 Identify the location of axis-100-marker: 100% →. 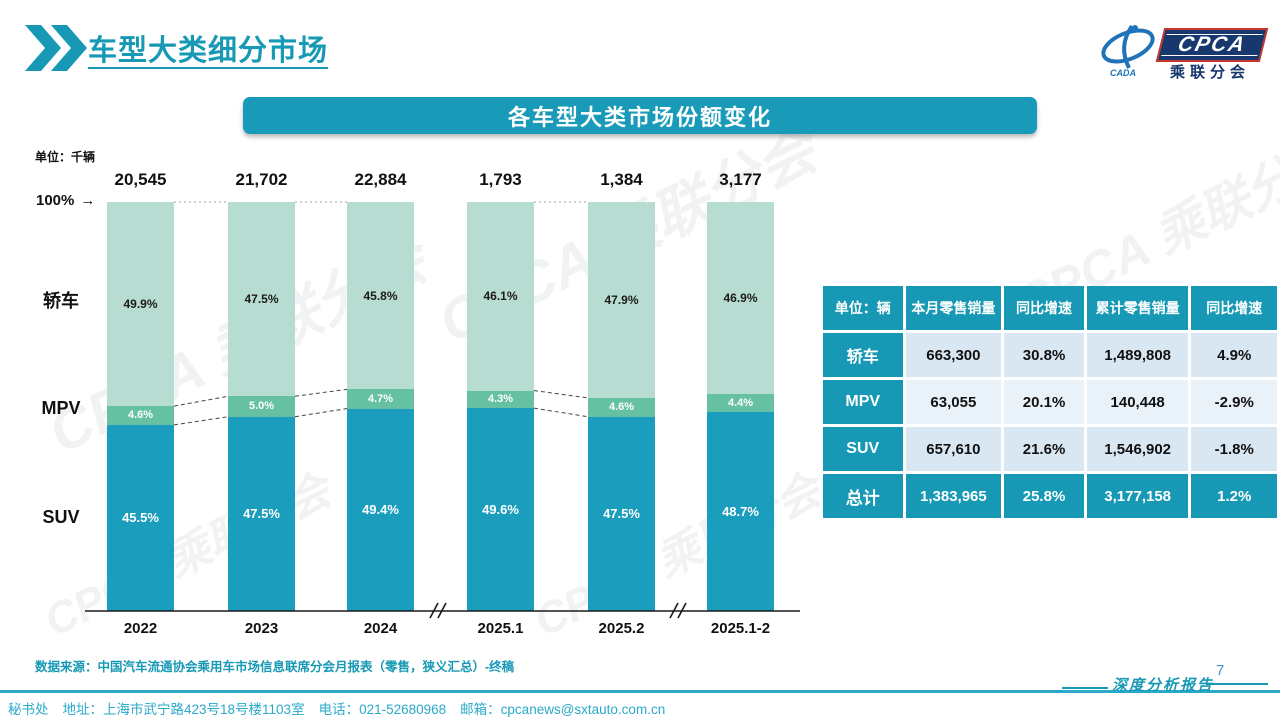
(65, 200).